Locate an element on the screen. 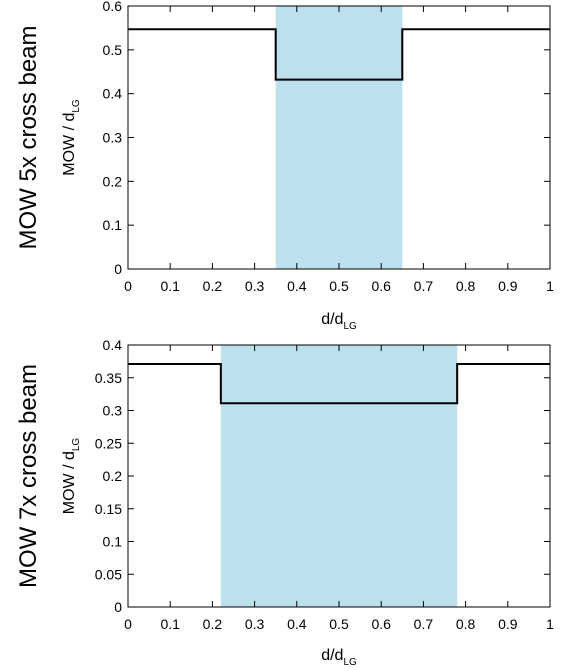 The height and width of the screenshot is (671, 565). chart1-y-axis-label: MOW / dLG is located at coordinates (71, 137).